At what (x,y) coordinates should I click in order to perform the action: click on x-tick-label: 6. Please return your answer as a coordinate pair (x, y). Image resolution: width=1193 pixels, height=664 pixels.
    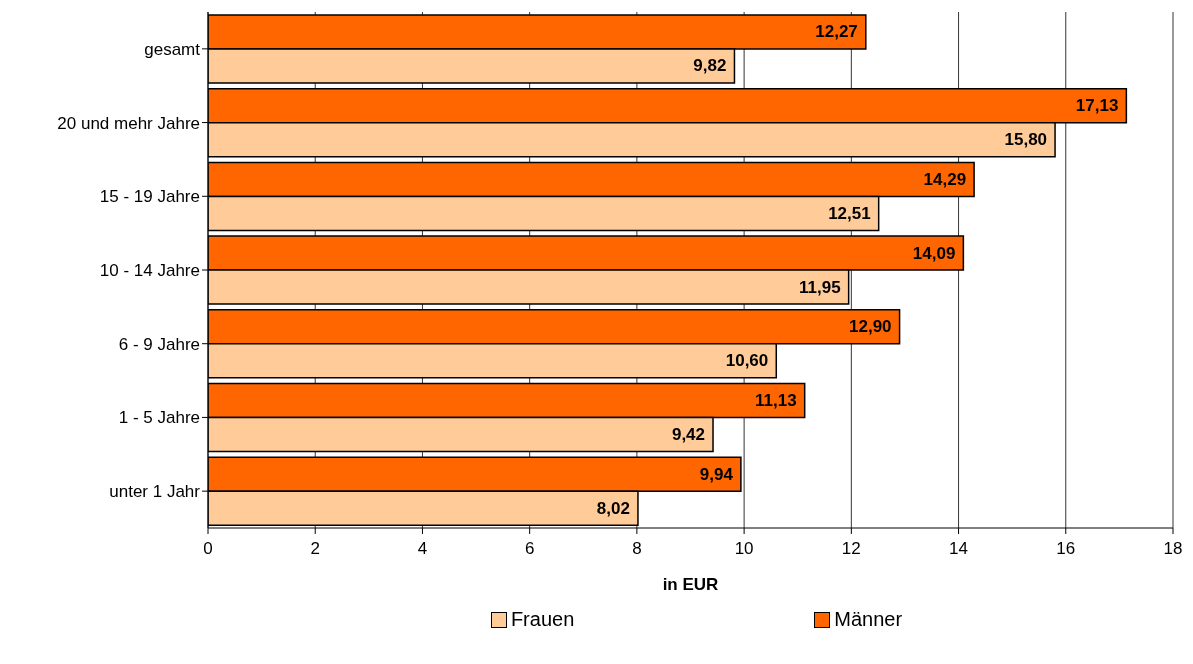
    Looking at the image, I should click on (529, 549).